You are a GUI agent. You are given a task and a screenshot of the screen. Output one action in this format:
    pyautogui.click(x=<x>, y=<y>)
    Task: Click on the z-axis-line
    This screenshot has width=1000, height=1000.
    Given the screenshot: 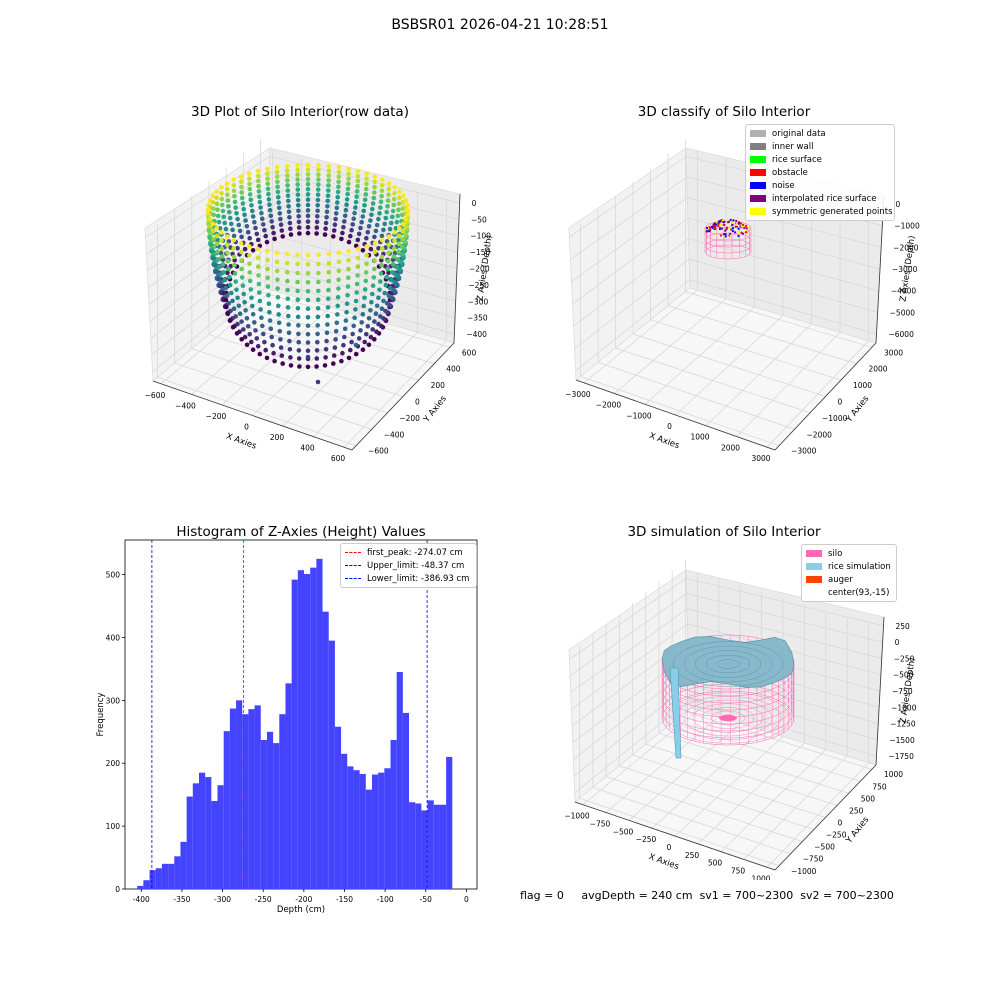 What is the action you would take?
    pyautogui.click(x=880, y=691)
    